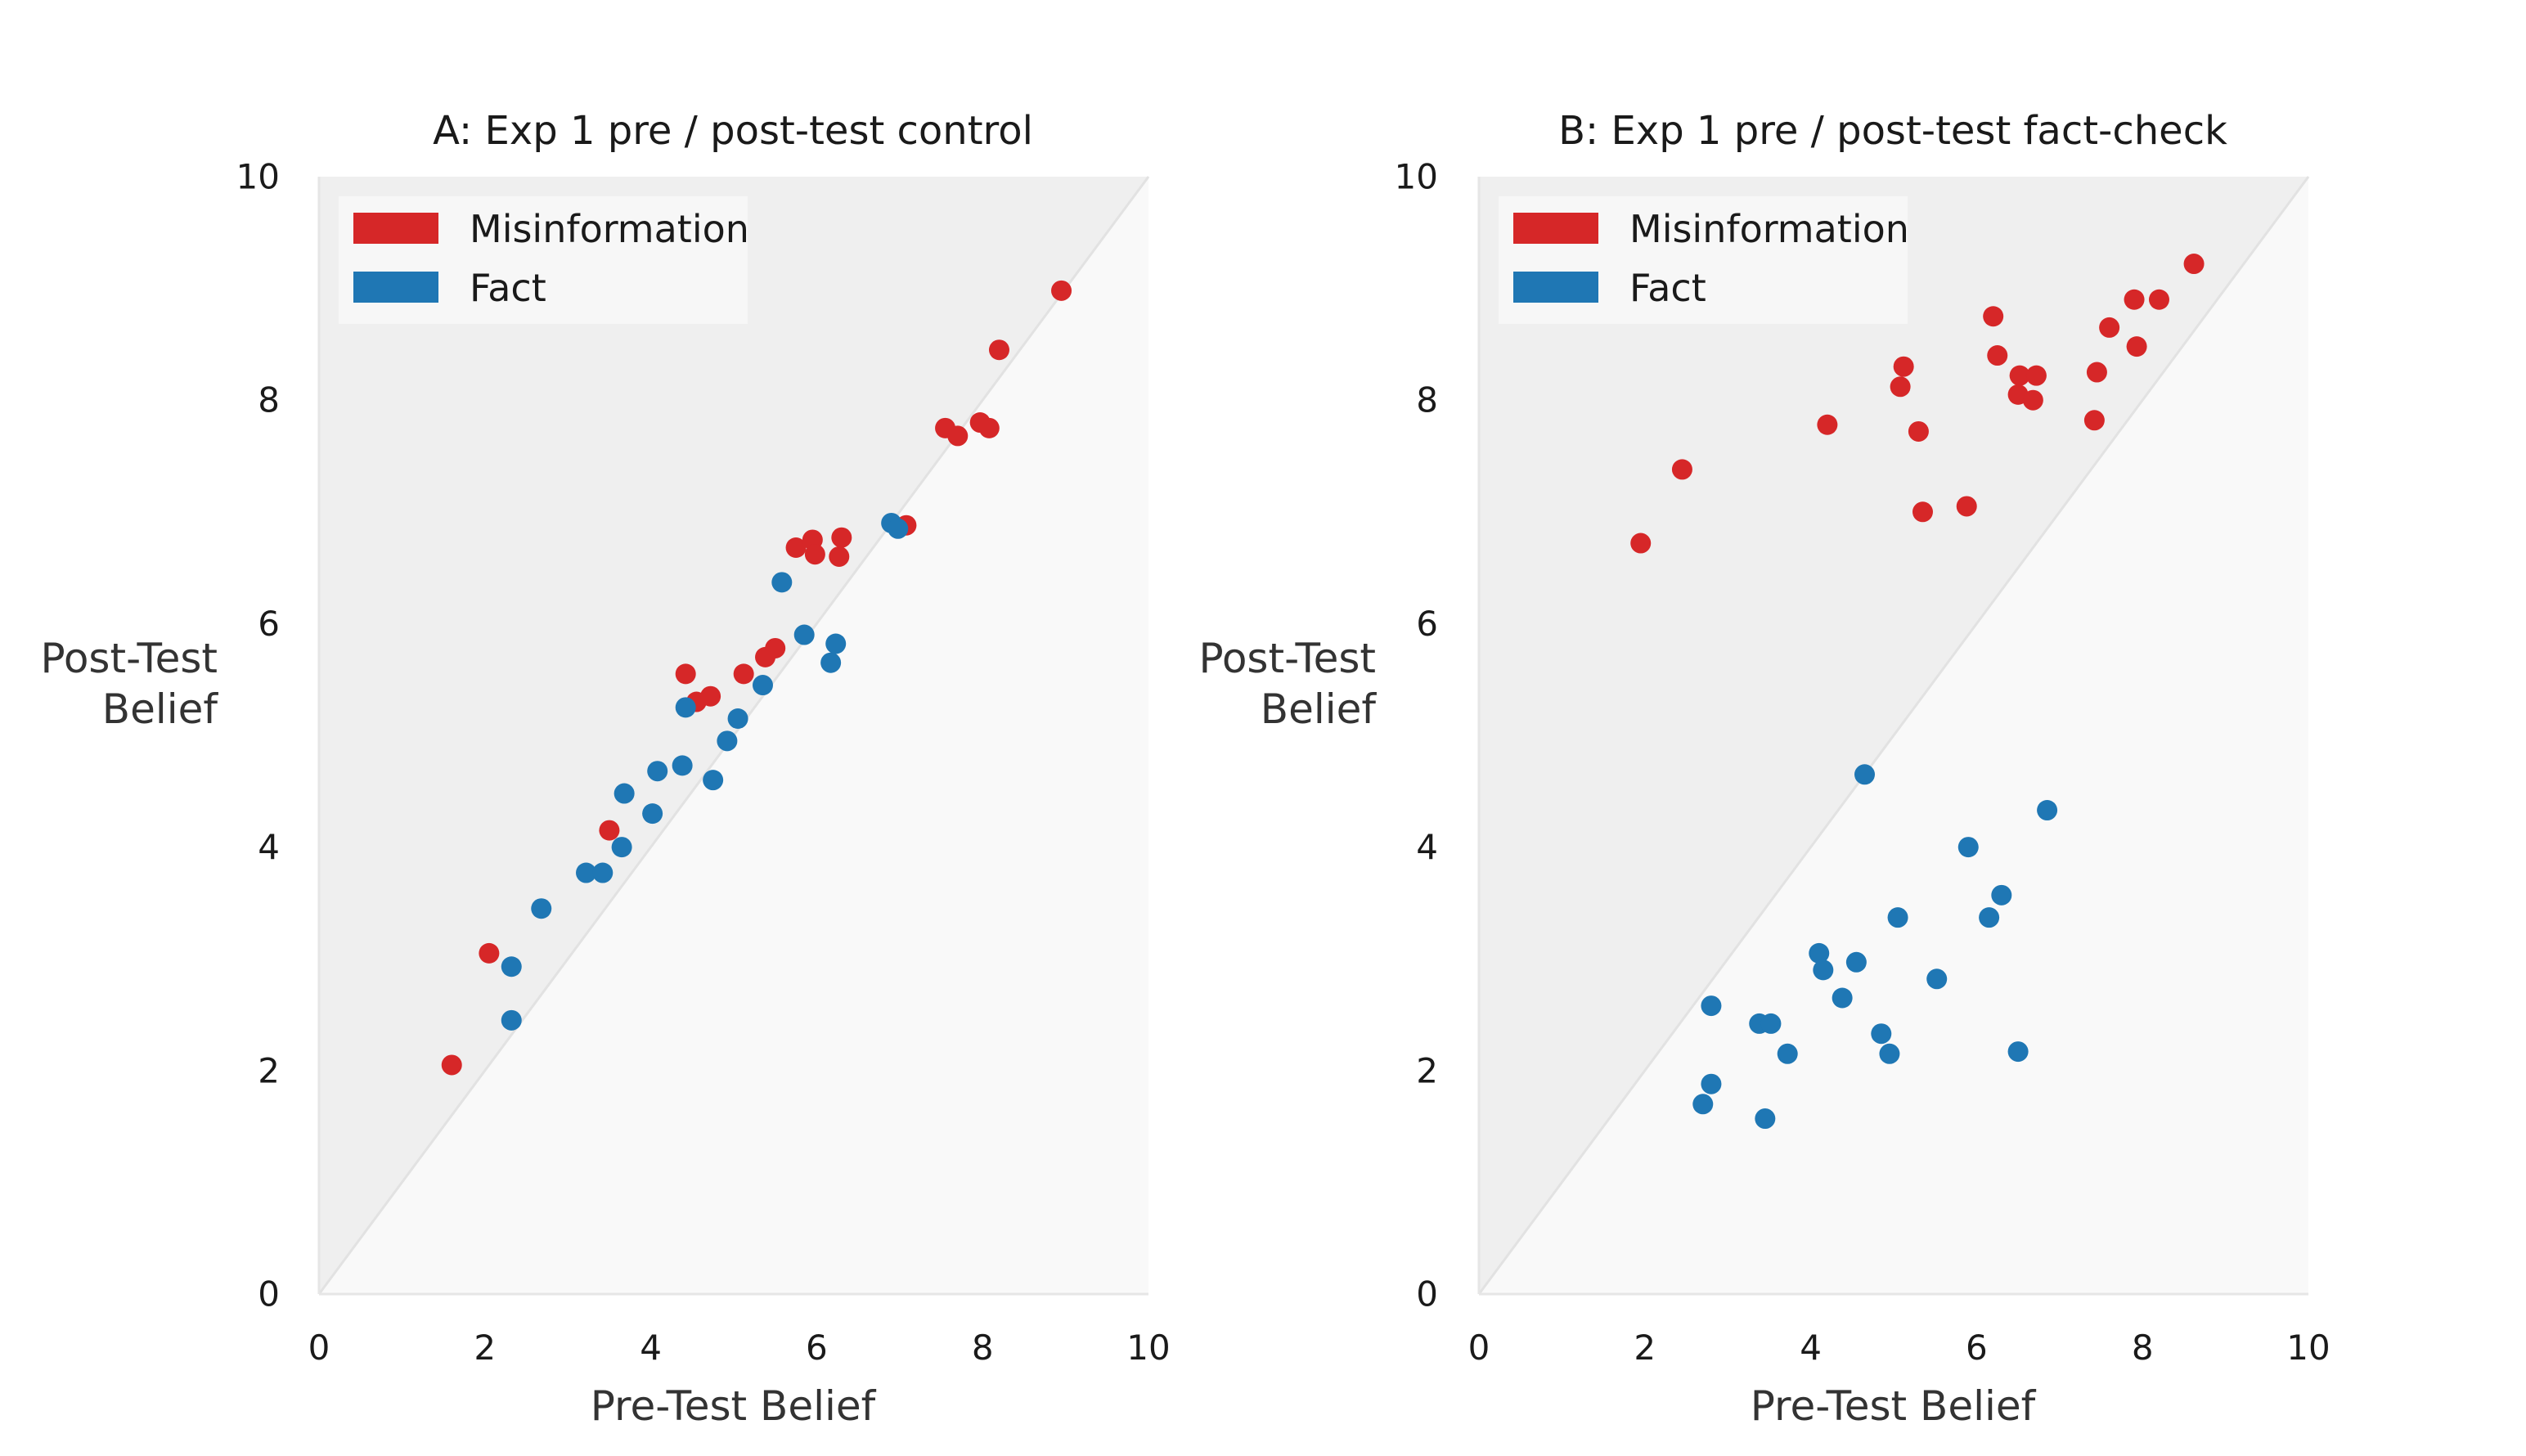  What do you see at coordinates (1645, 1348) in the screenshot?
I see `x-tick-label: 2` at bounding box center [1645, 1348].